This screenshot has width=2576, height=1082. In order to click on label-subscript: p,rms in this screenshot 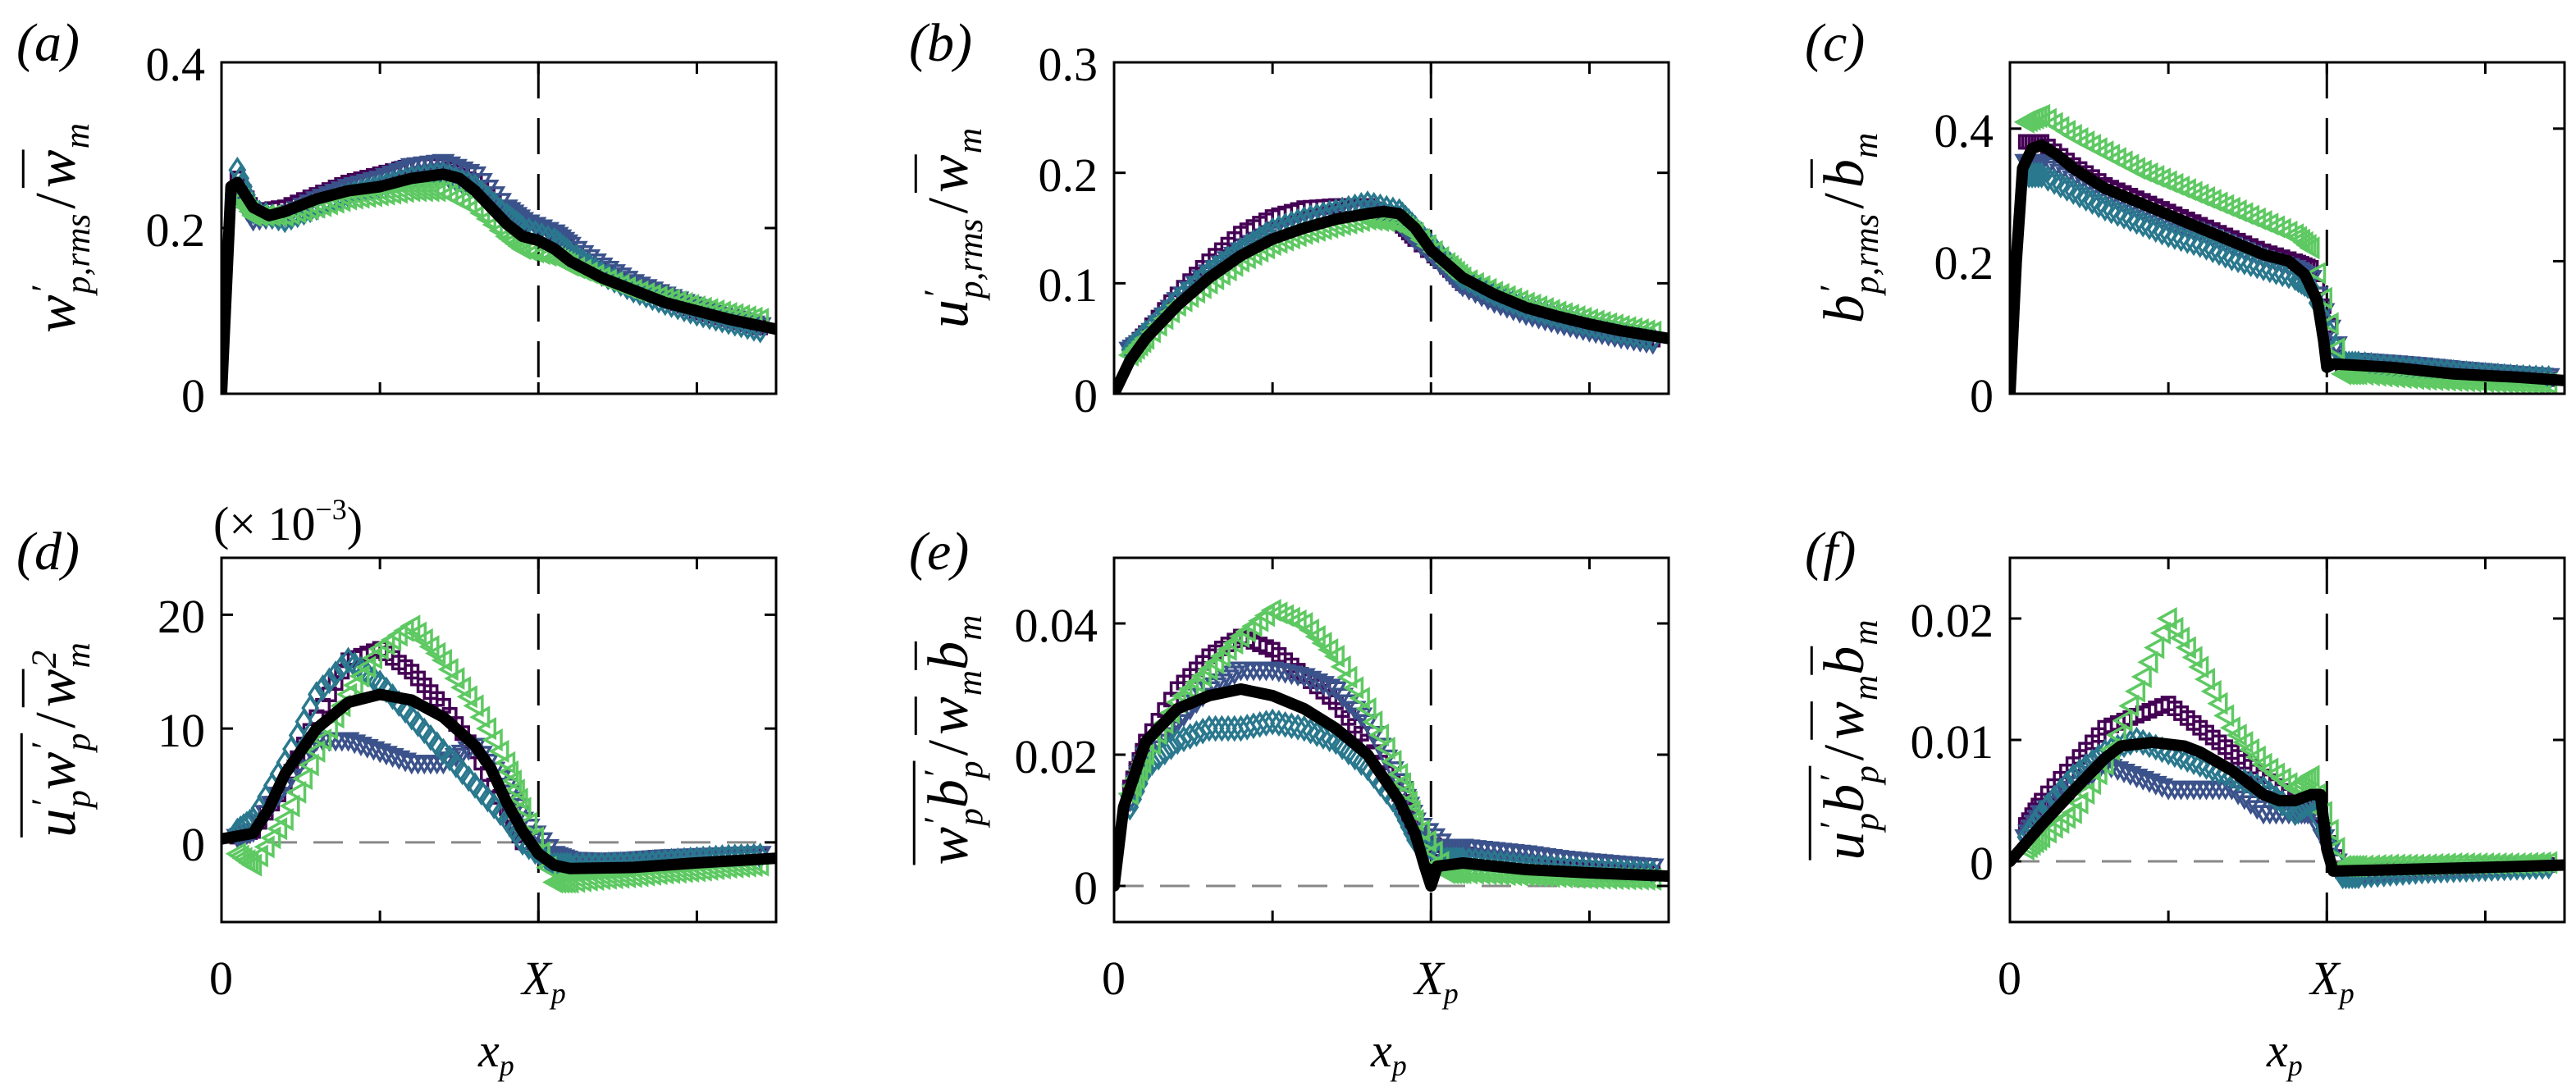, I will do `click(78, 253)`.